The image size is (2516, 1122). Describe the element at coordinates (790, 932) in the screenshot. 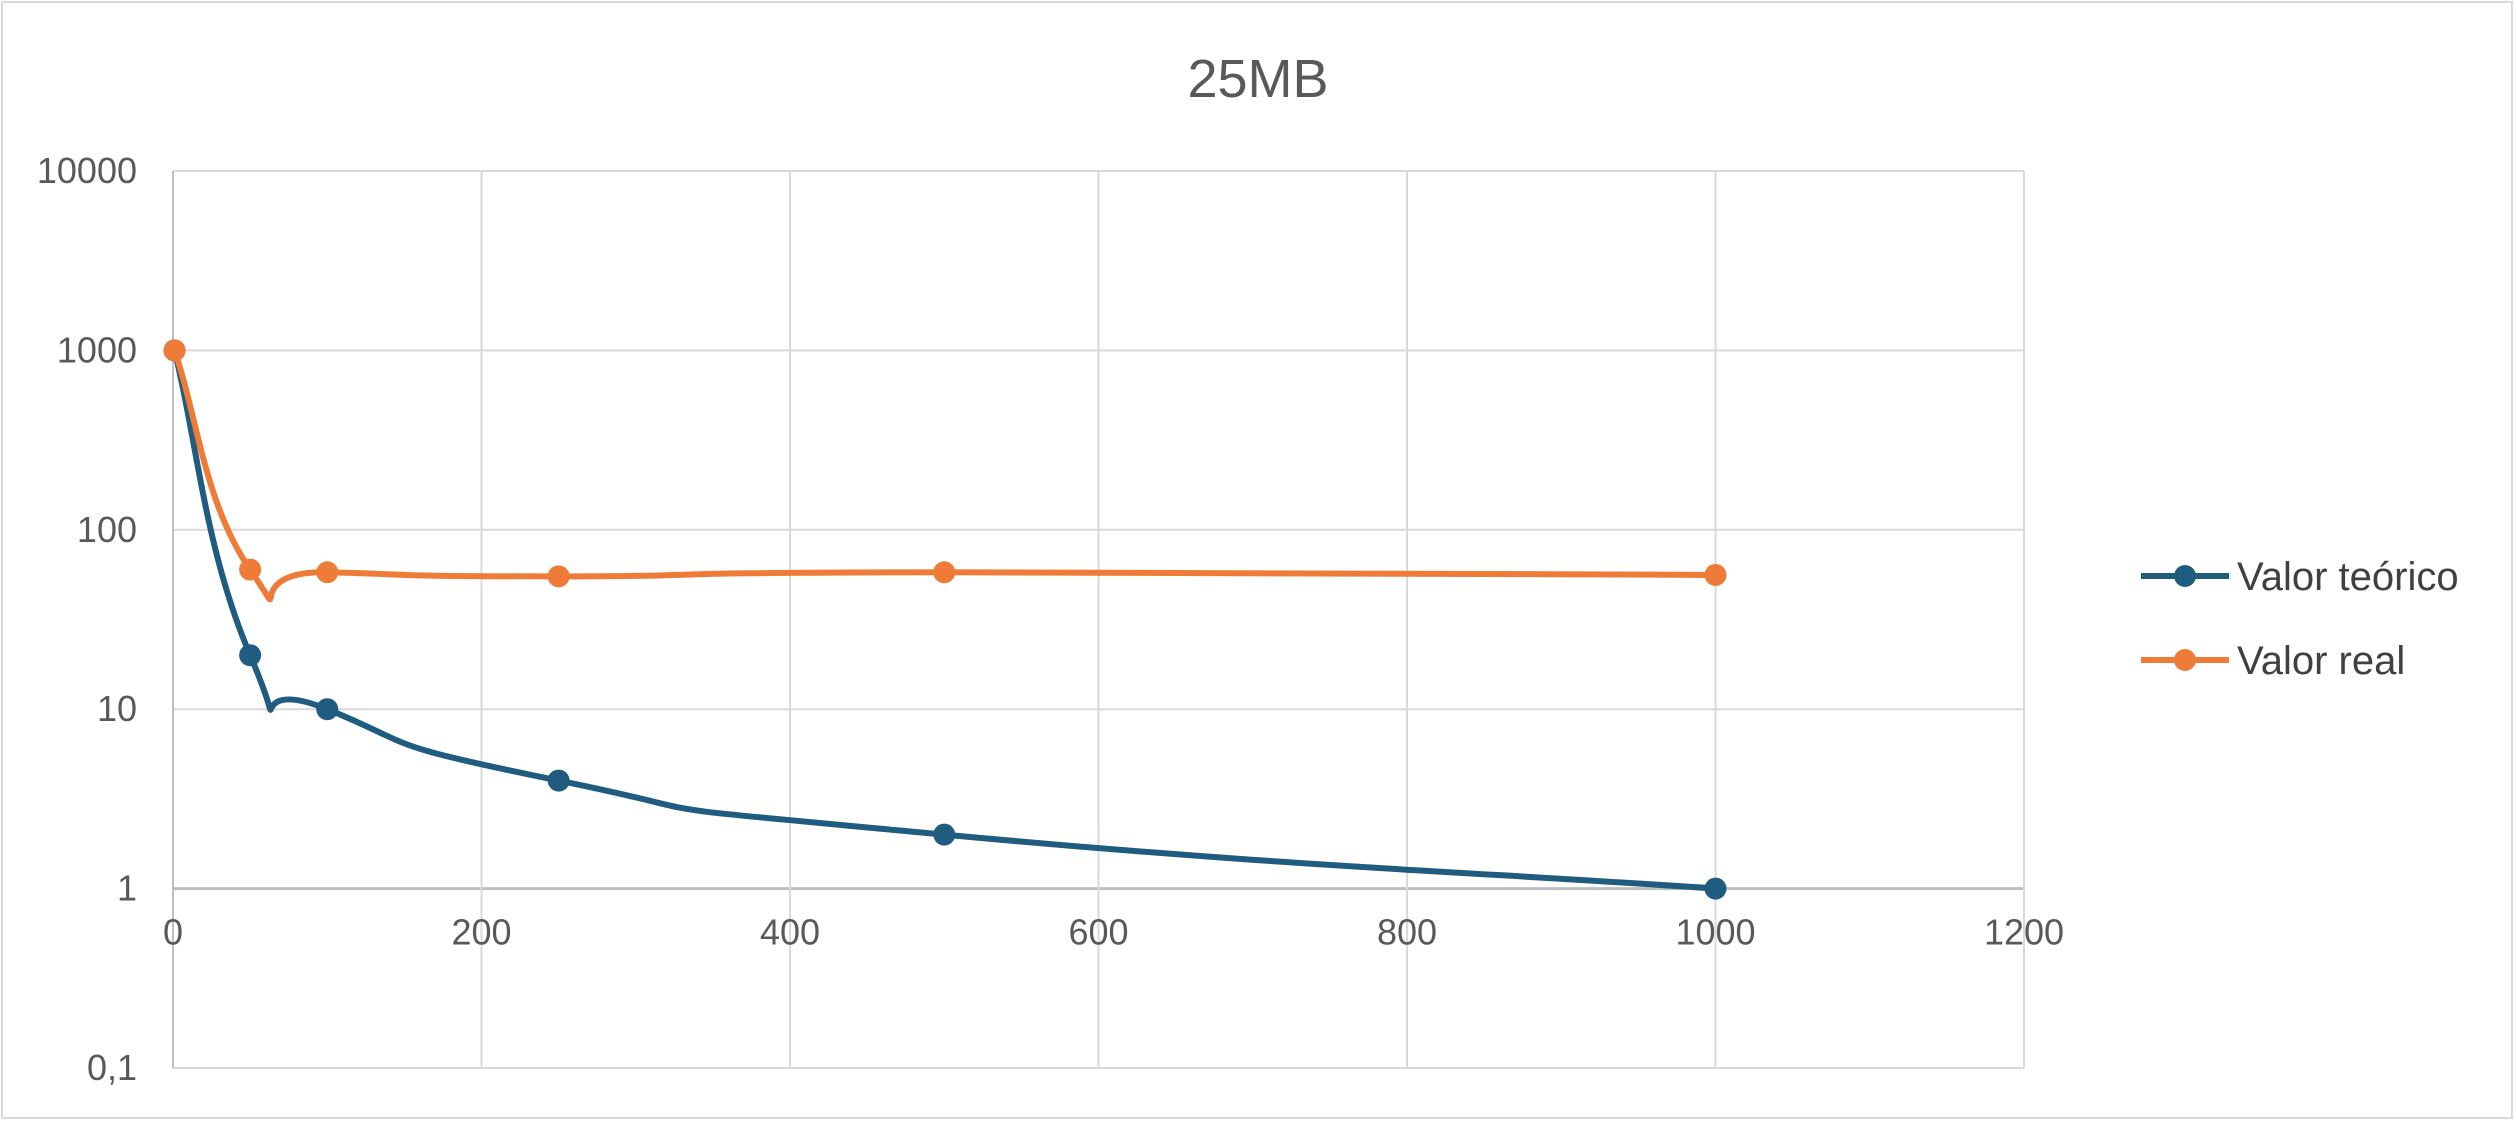

I see `x-tick-label: 400` at that location.